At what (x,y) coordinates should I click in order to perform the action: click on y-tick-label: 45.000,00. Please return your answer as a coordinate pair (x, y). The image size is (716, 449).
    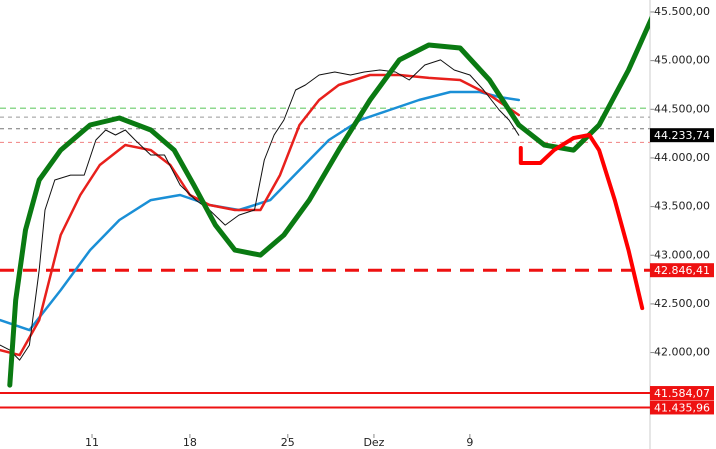
    Looking at the image, I should click on (682, 60).